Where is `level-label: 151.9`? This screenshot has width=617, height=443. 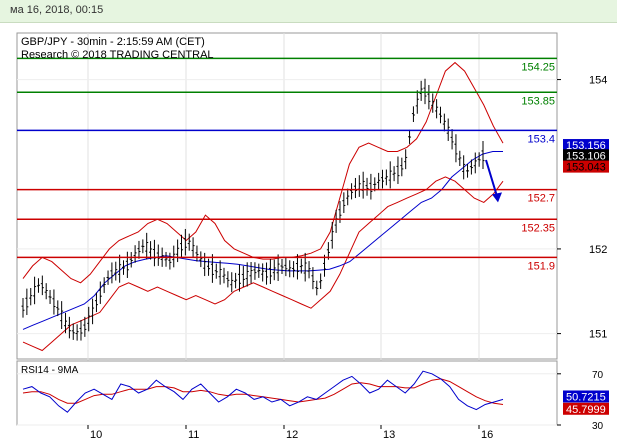
level-label: 151.9 is located at coordinates (541, 266).